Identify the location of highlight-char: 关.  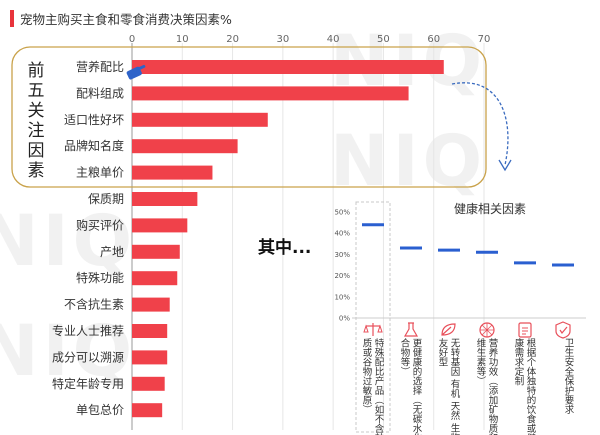
(36, 111).